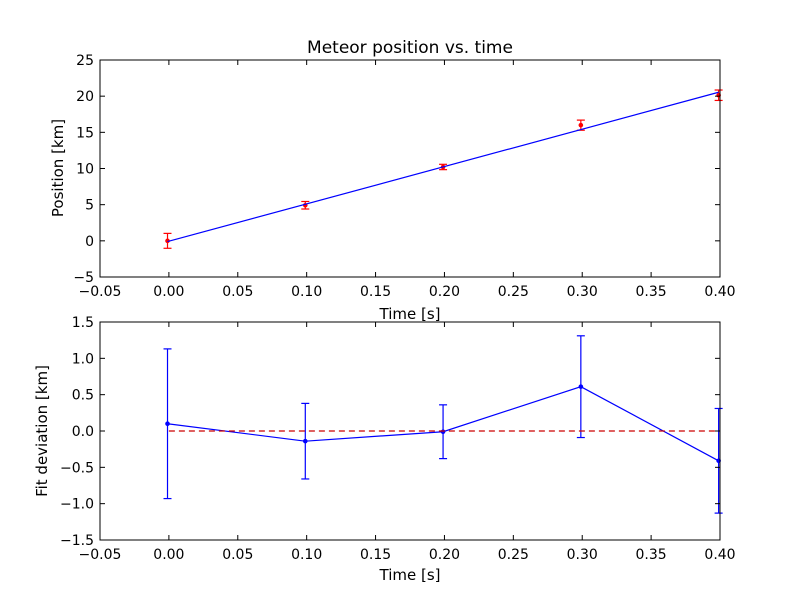  What do you see at coordinates (89, 242) in the screenshot?
I see `y-tick-label: 0` at bounding box center [89, 242].